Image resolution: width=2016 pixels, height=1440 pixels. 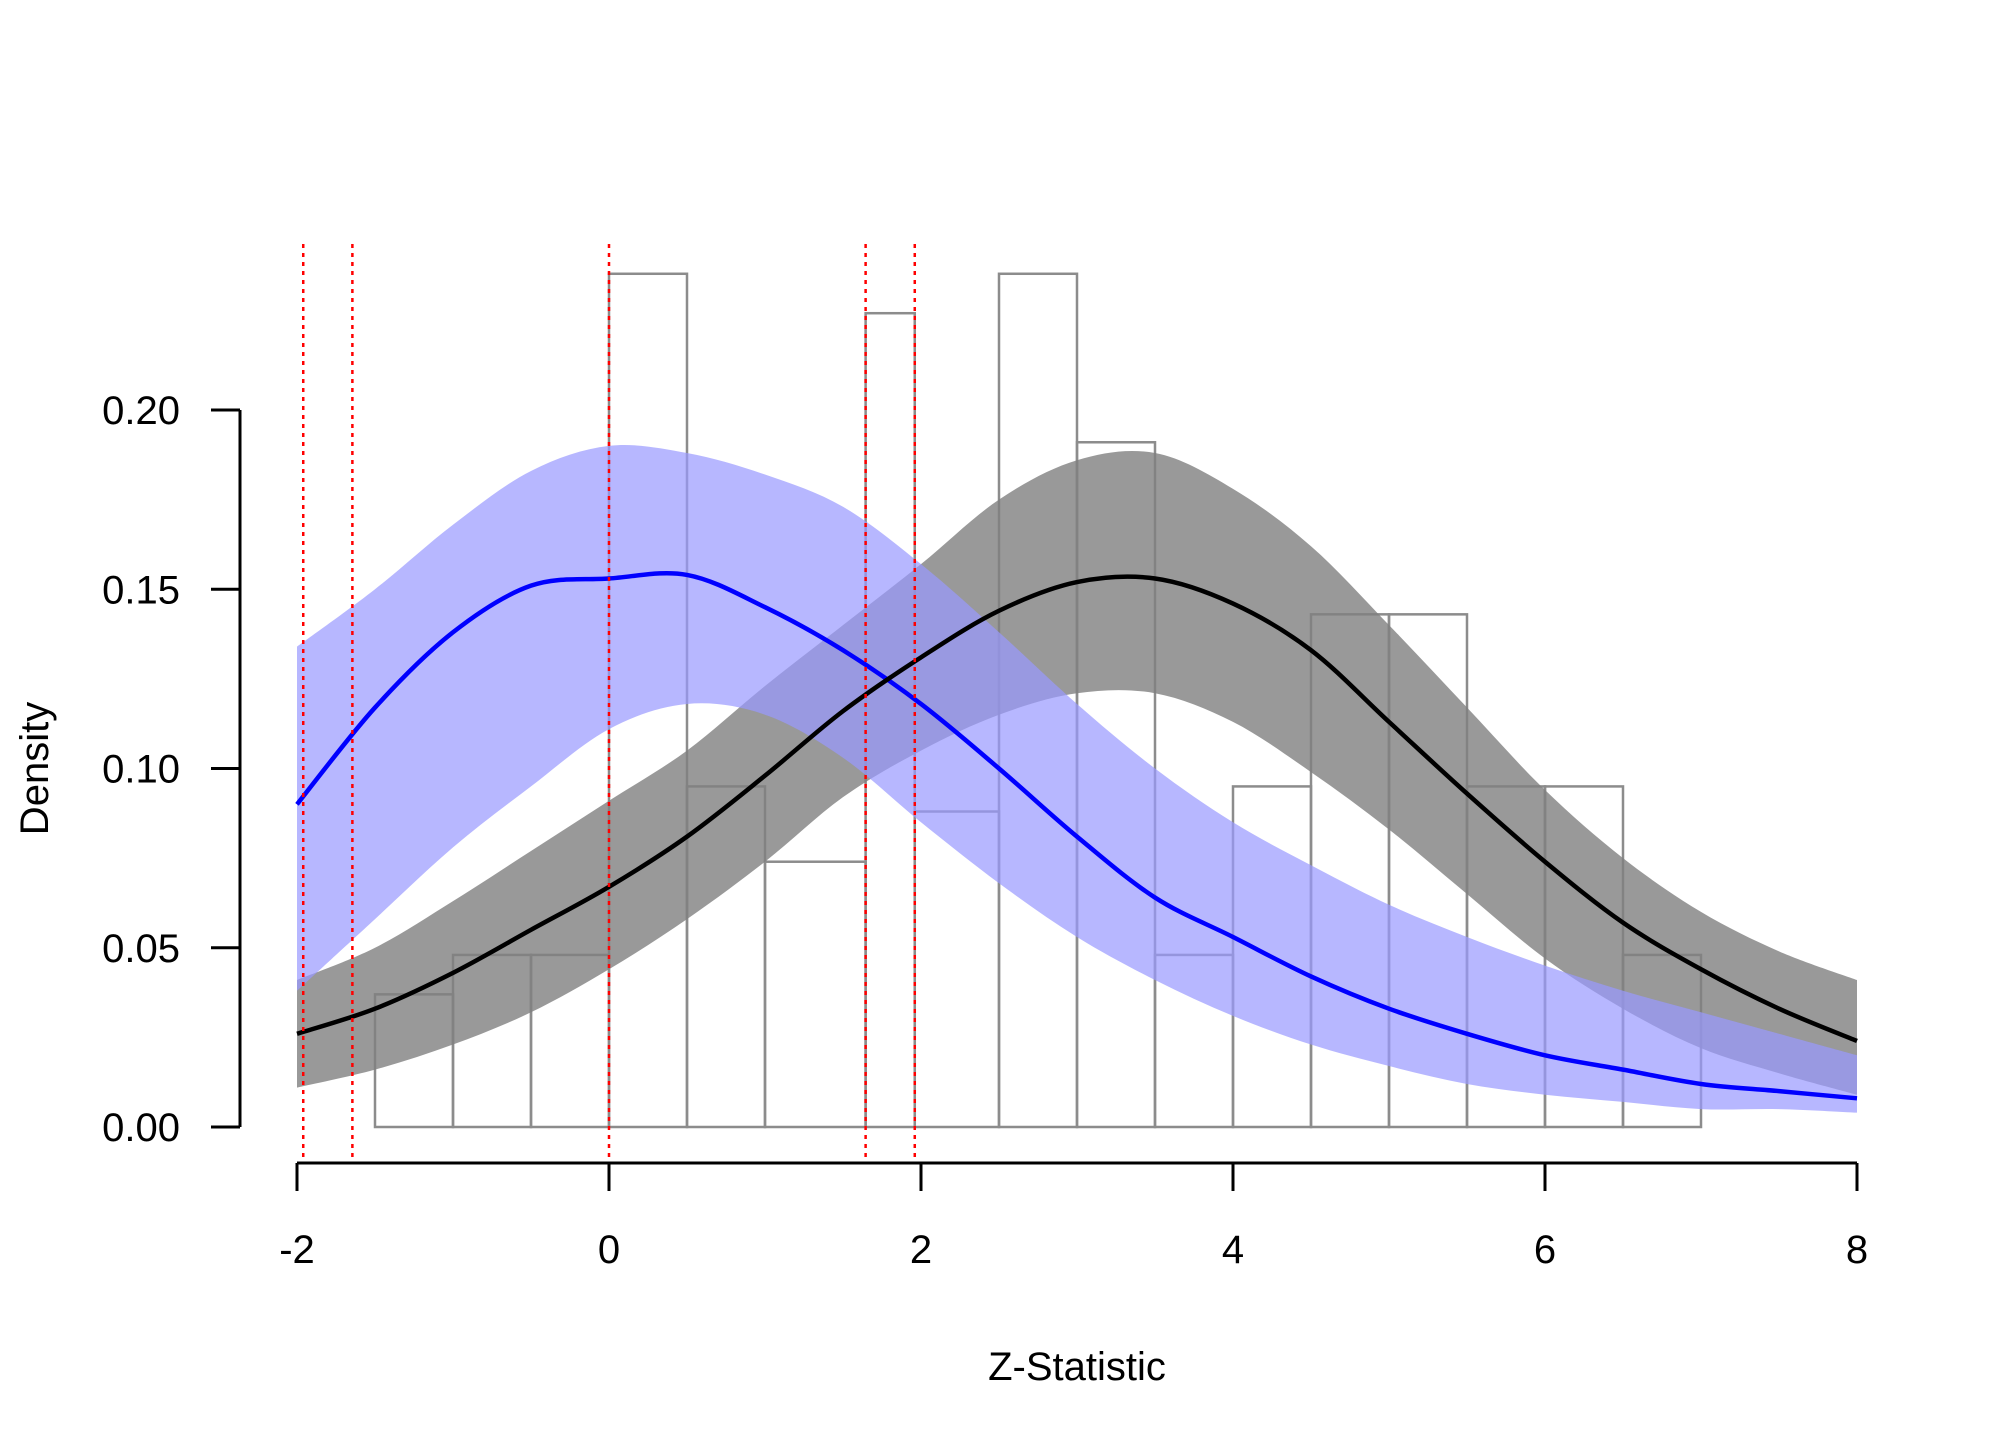 What do you see at coordinates (609, 1250) in the screenshot?
I see `x-tick-label: 0` at bounding box center [609, 1250].